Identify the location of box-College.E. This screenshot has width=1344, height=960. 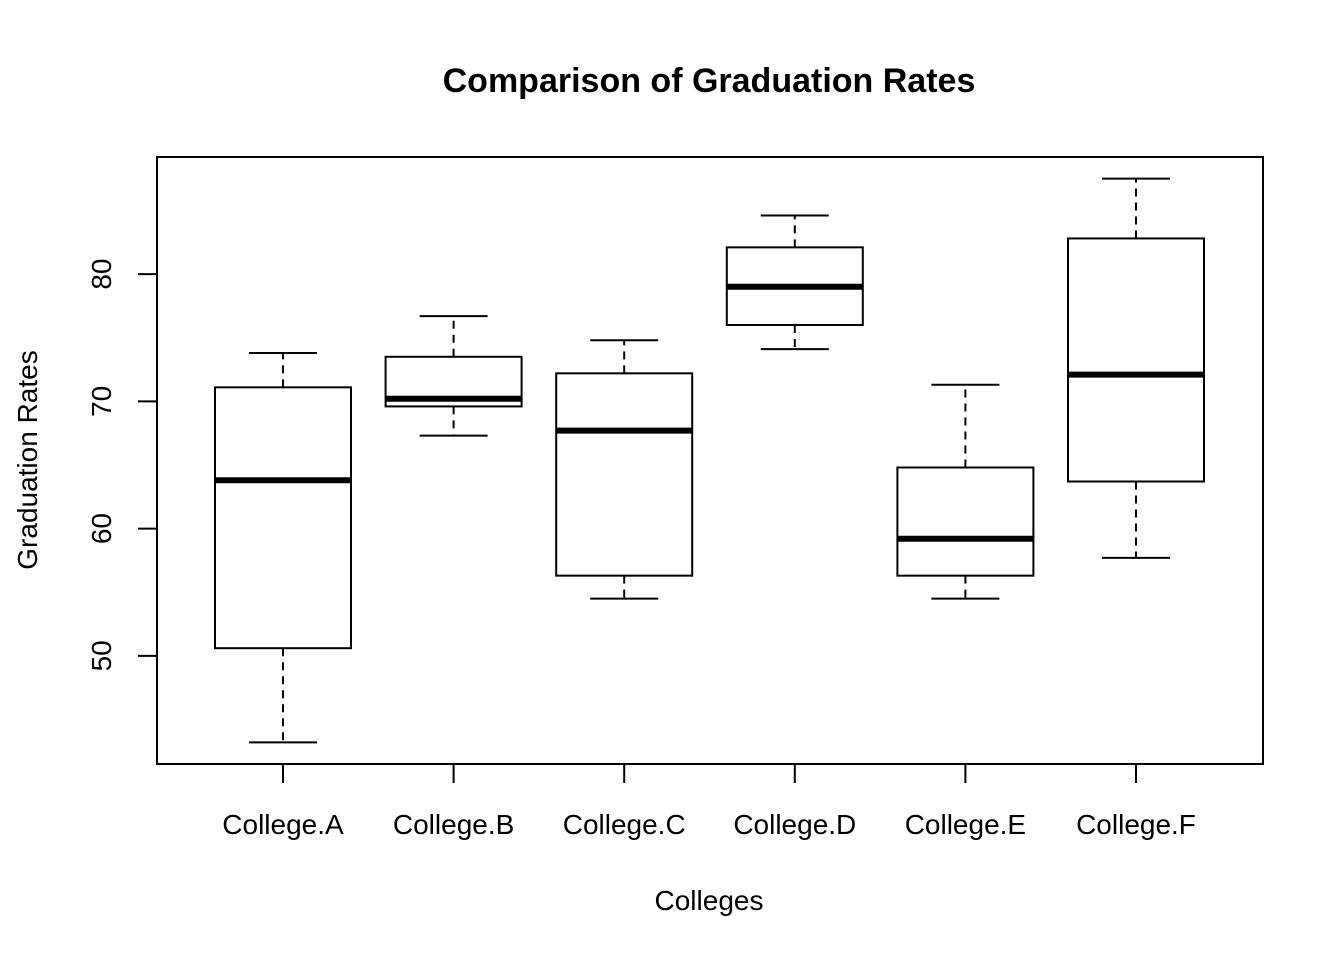
(965, 491).